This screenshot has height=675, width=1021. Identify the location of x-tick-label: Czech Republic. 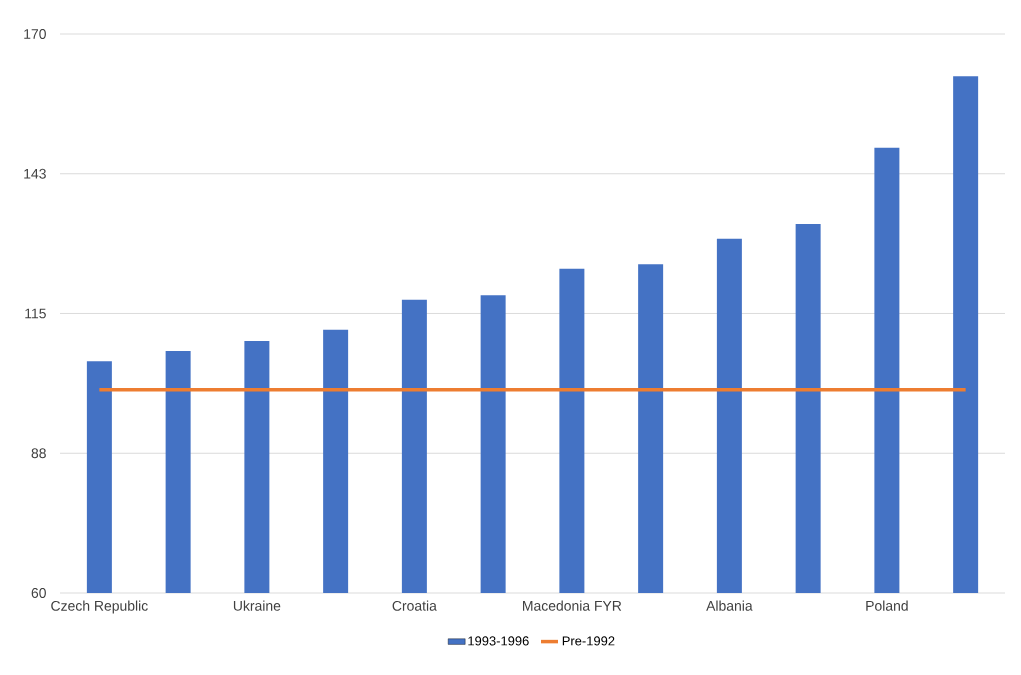
(99, 607).